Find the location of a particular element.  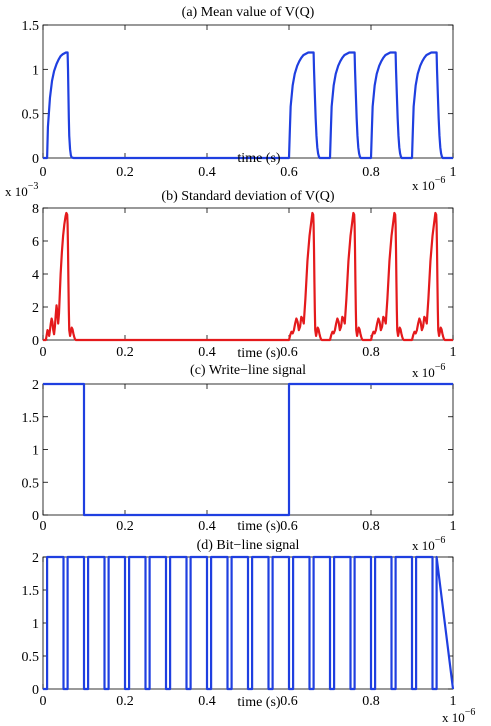

y-tick-label: 8 is located at coordinates (35, 209).